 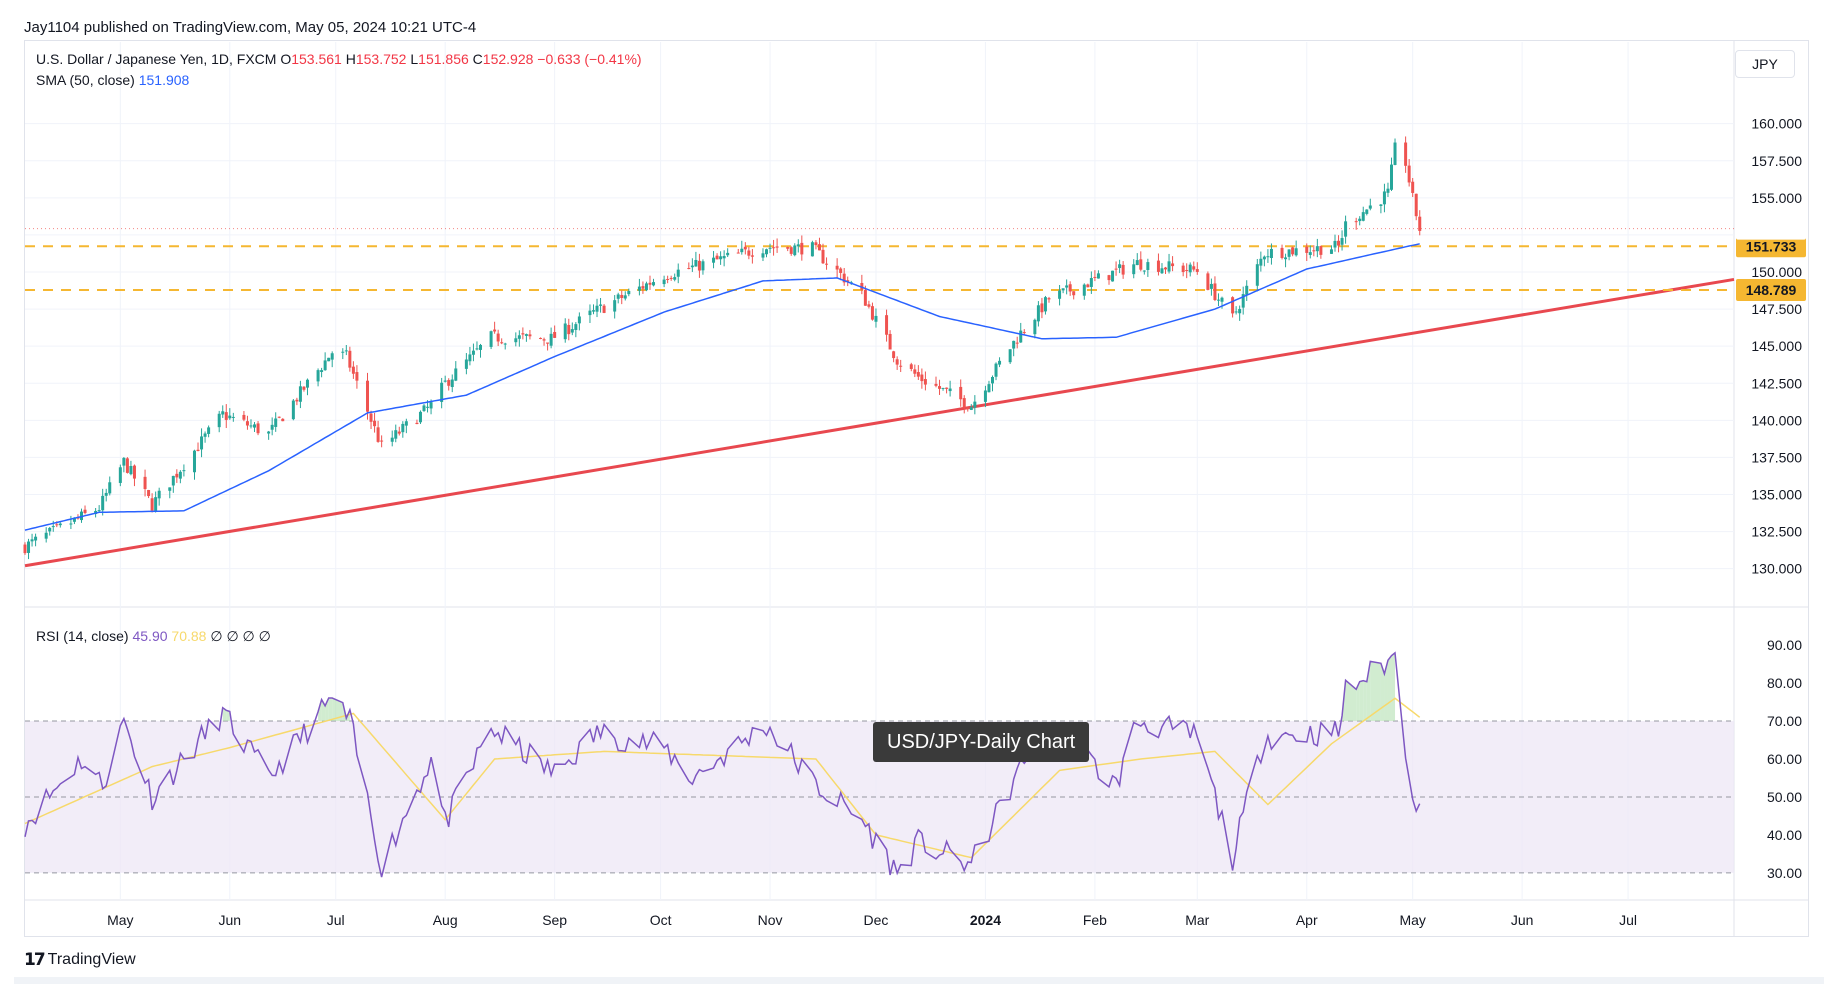 What do you see at coordinates (91, 959) in the screenshot?
I see `tradingview-brand: TradingView` at bounding box center [91, 959].